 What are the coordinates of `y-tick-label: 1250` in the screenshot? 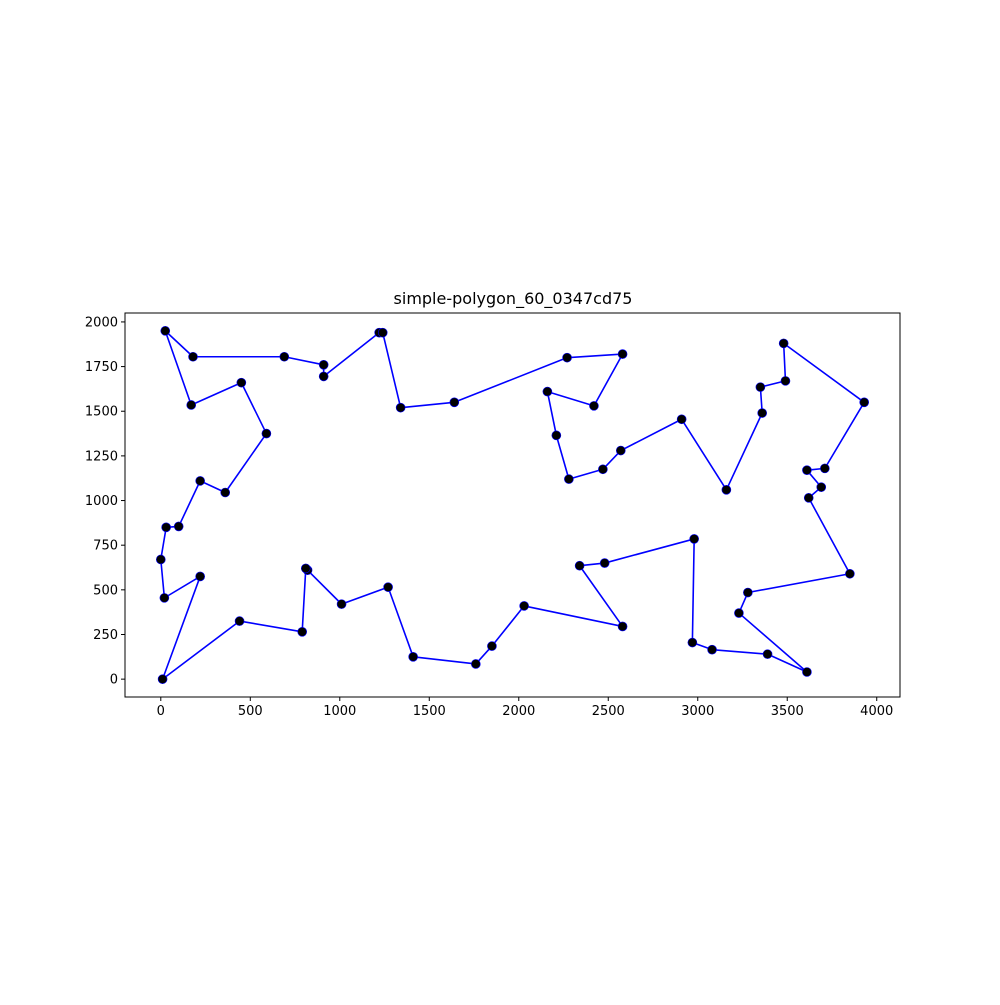 It's located at (101, 456).